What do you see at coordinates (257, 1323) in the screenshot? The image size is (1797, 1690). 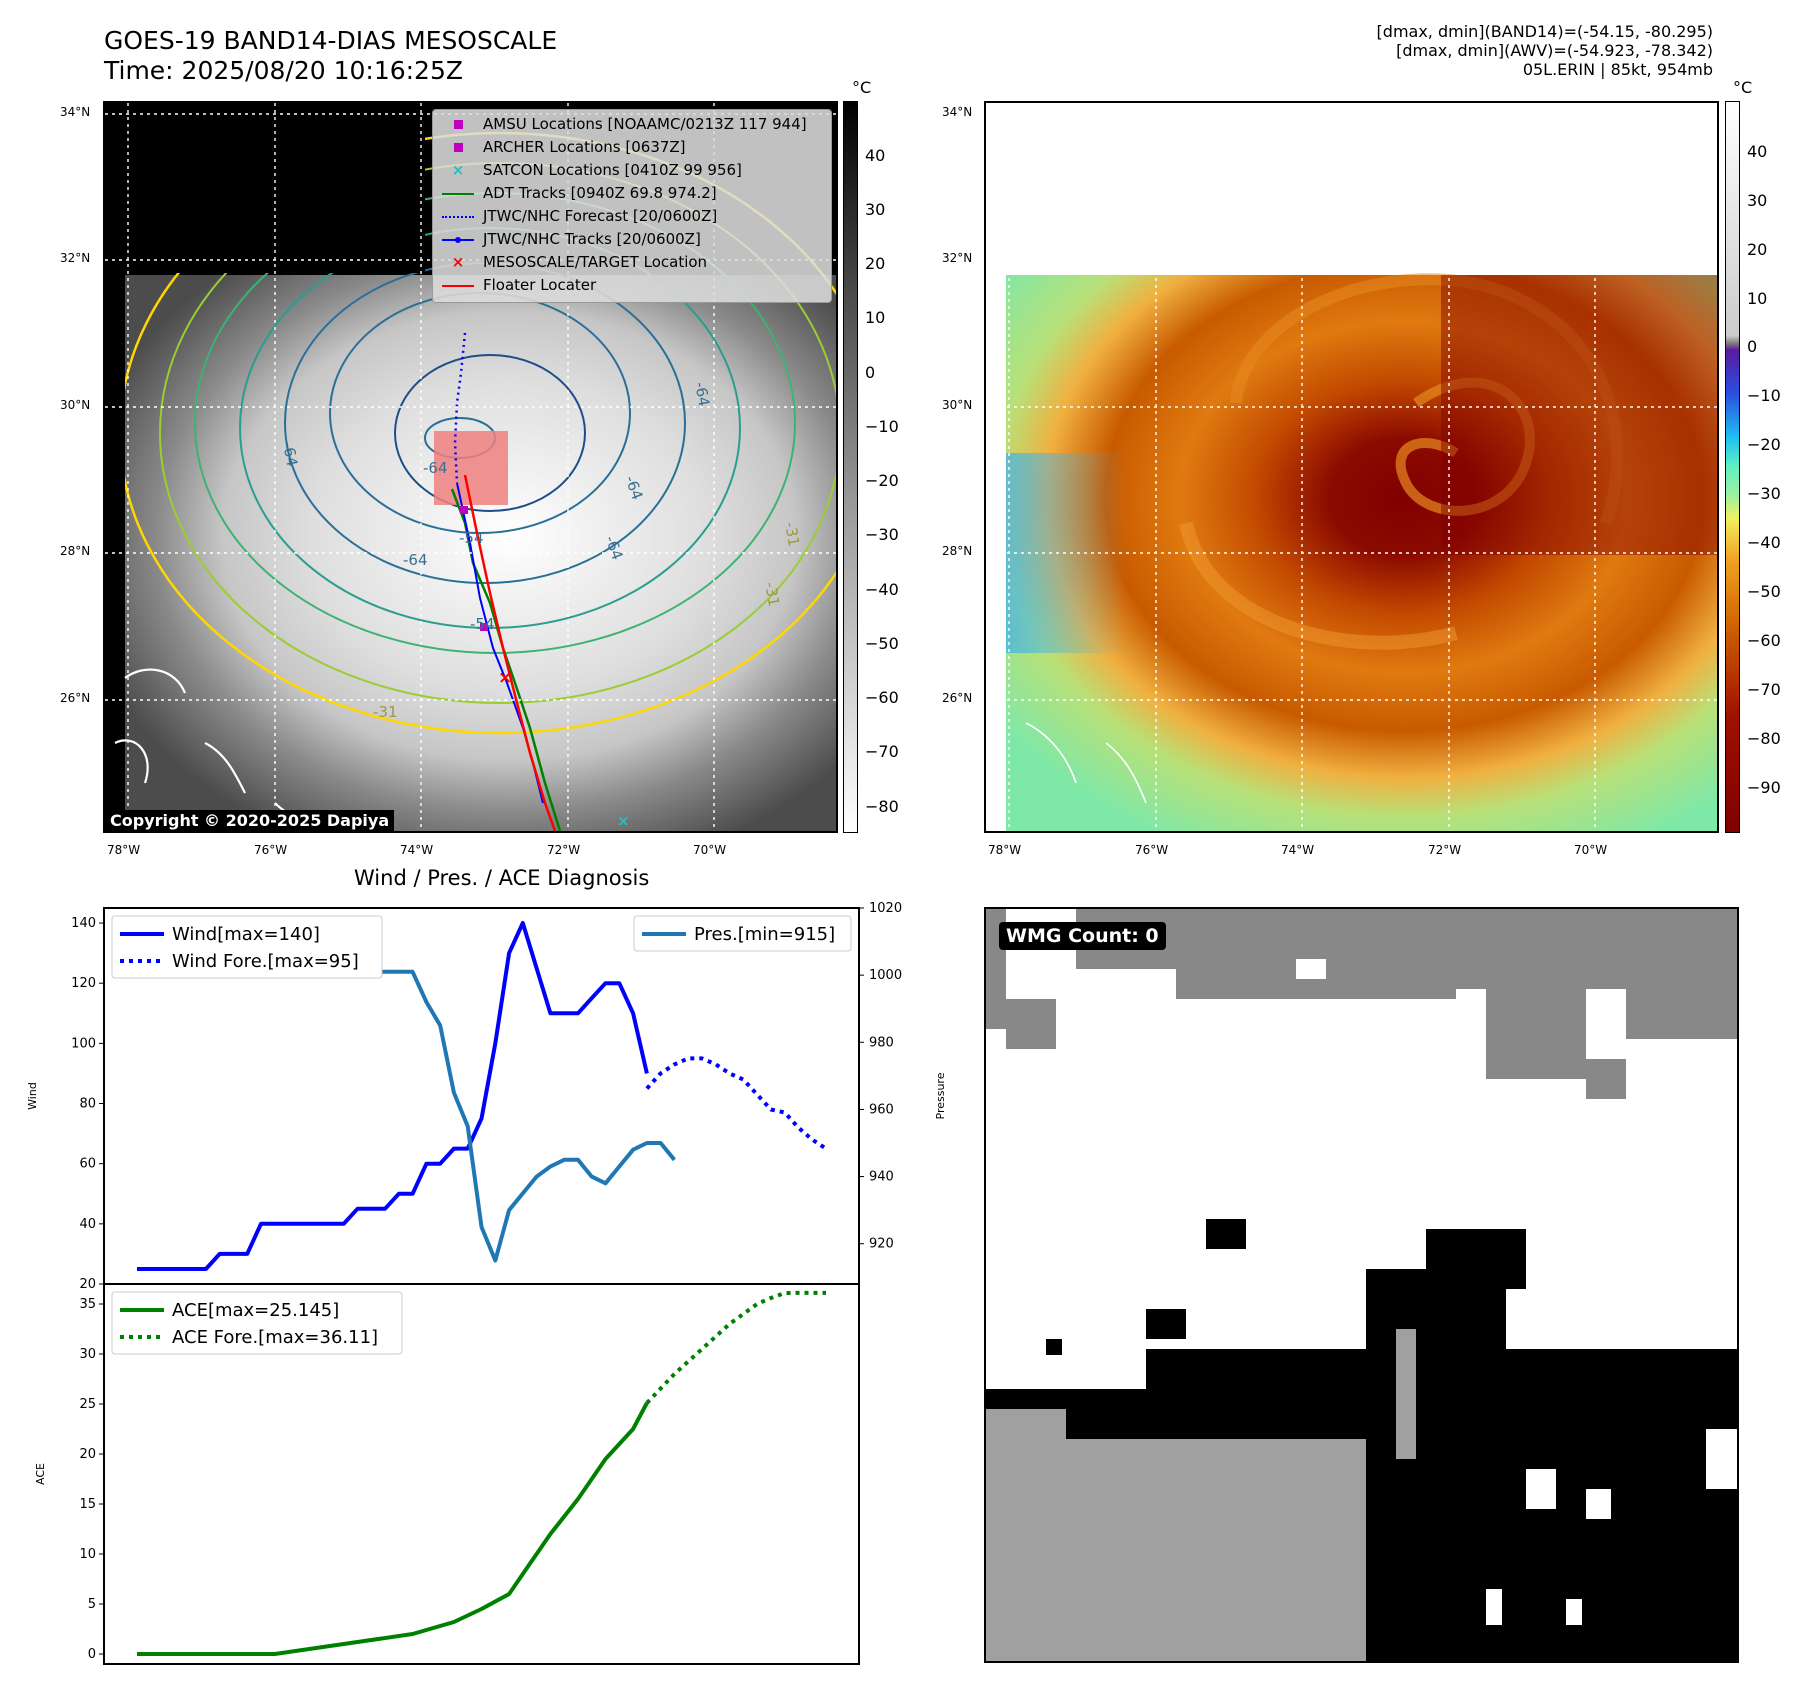 I see `ace-legend` at bounding box center [257, 1323].